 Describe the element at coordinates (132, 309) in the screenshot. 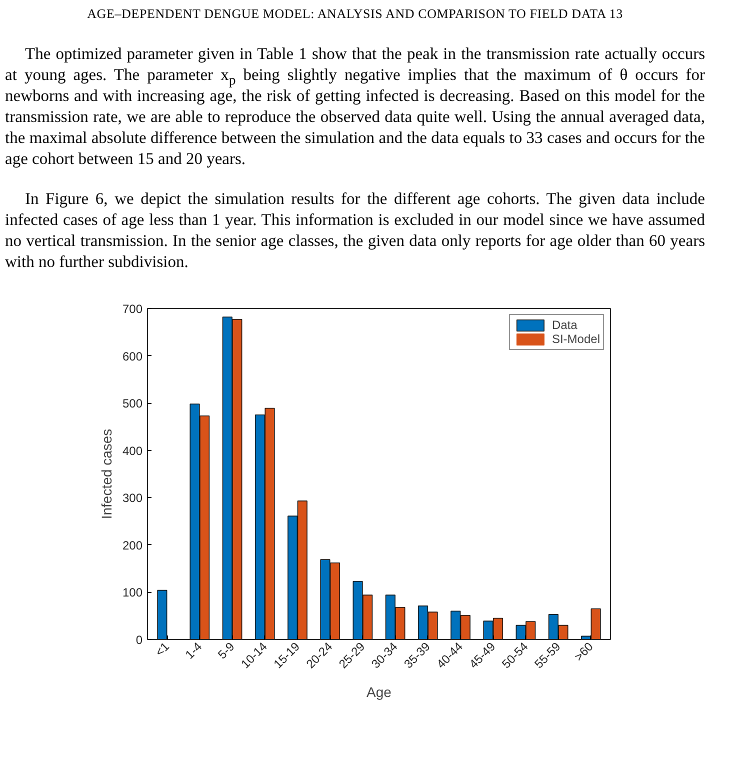

I see `y-tick-label: 700` at that location.